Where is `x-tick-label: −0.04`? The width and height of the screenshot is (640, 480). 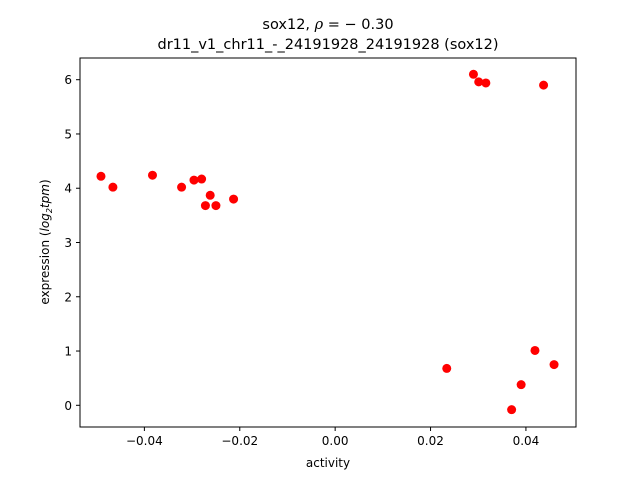 x-tick-label: −0.04 is located at coordinates (144, 441).